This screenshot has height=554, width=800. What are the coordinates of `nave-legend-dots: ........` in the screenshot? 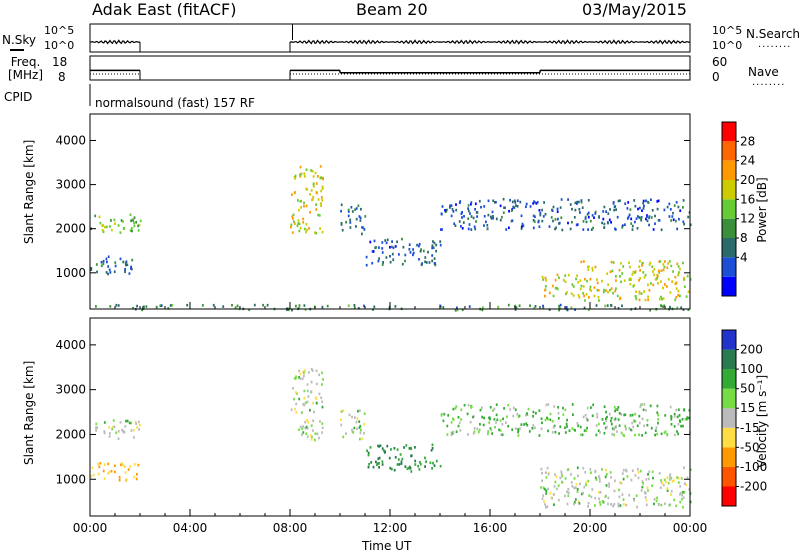 It's located at (769, 82).